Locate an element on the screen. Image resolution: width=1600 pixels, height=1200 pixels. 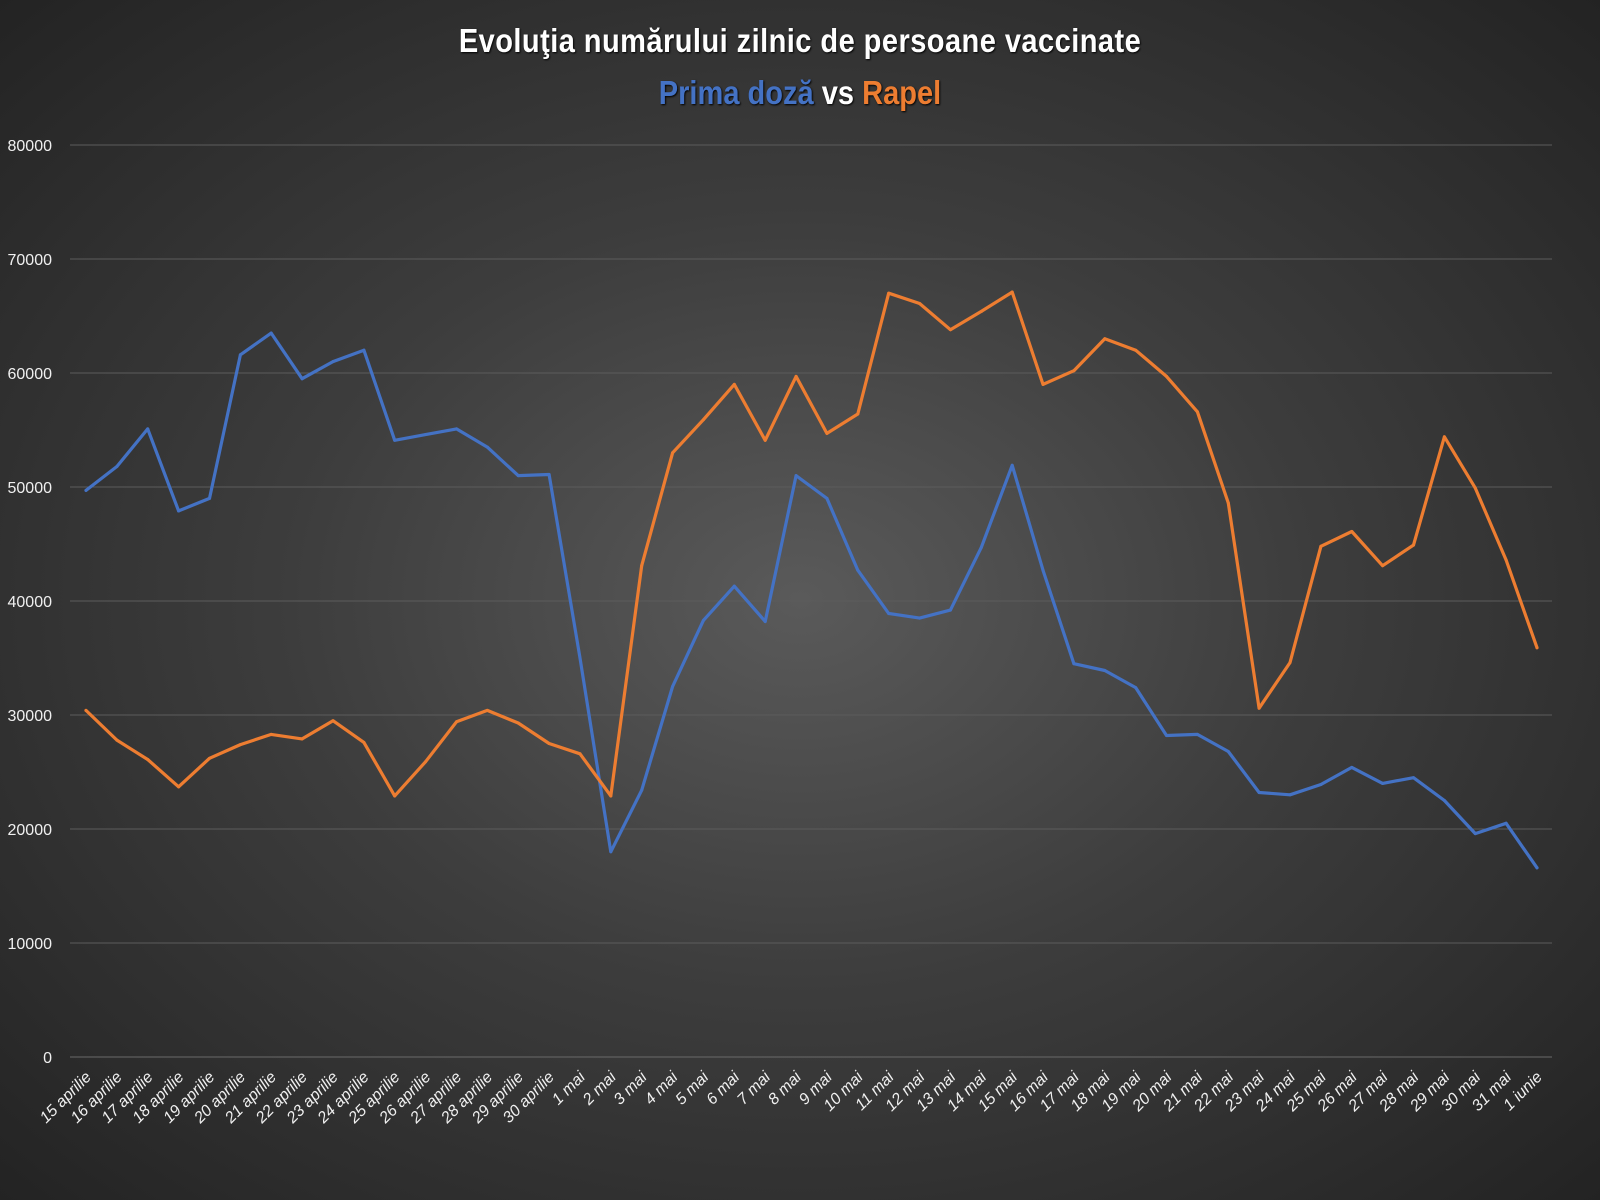
y-tick-label: 80000 is located at coordinates (30, 146).